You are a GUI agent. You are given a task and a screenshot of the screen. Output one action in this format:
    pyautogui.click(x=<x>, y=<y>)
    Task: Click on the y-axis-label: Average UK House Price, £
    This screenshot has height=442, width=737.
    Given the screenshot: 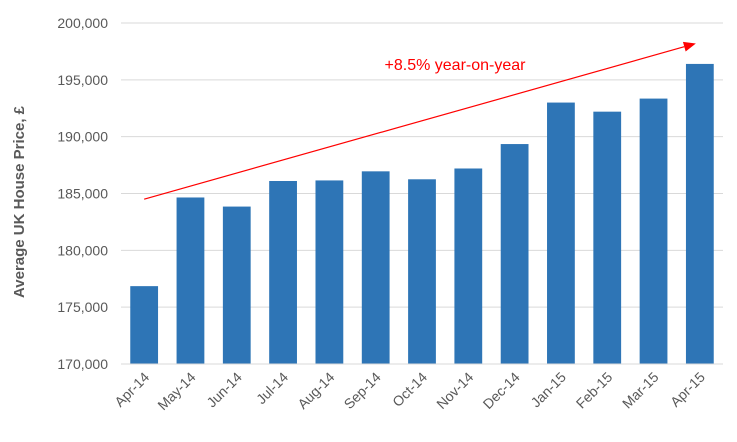 What is the action you would take?
    pyautogui.click(x=19, y=201)
    